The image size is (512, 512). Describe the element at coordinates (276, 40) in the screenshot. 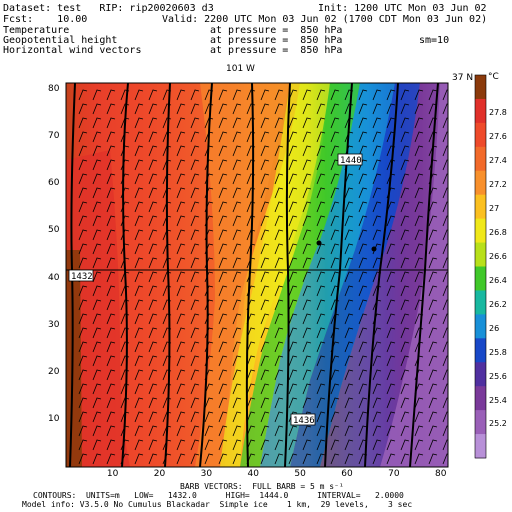

I see `field2-level: at pressure = 850 hPa` at that location.